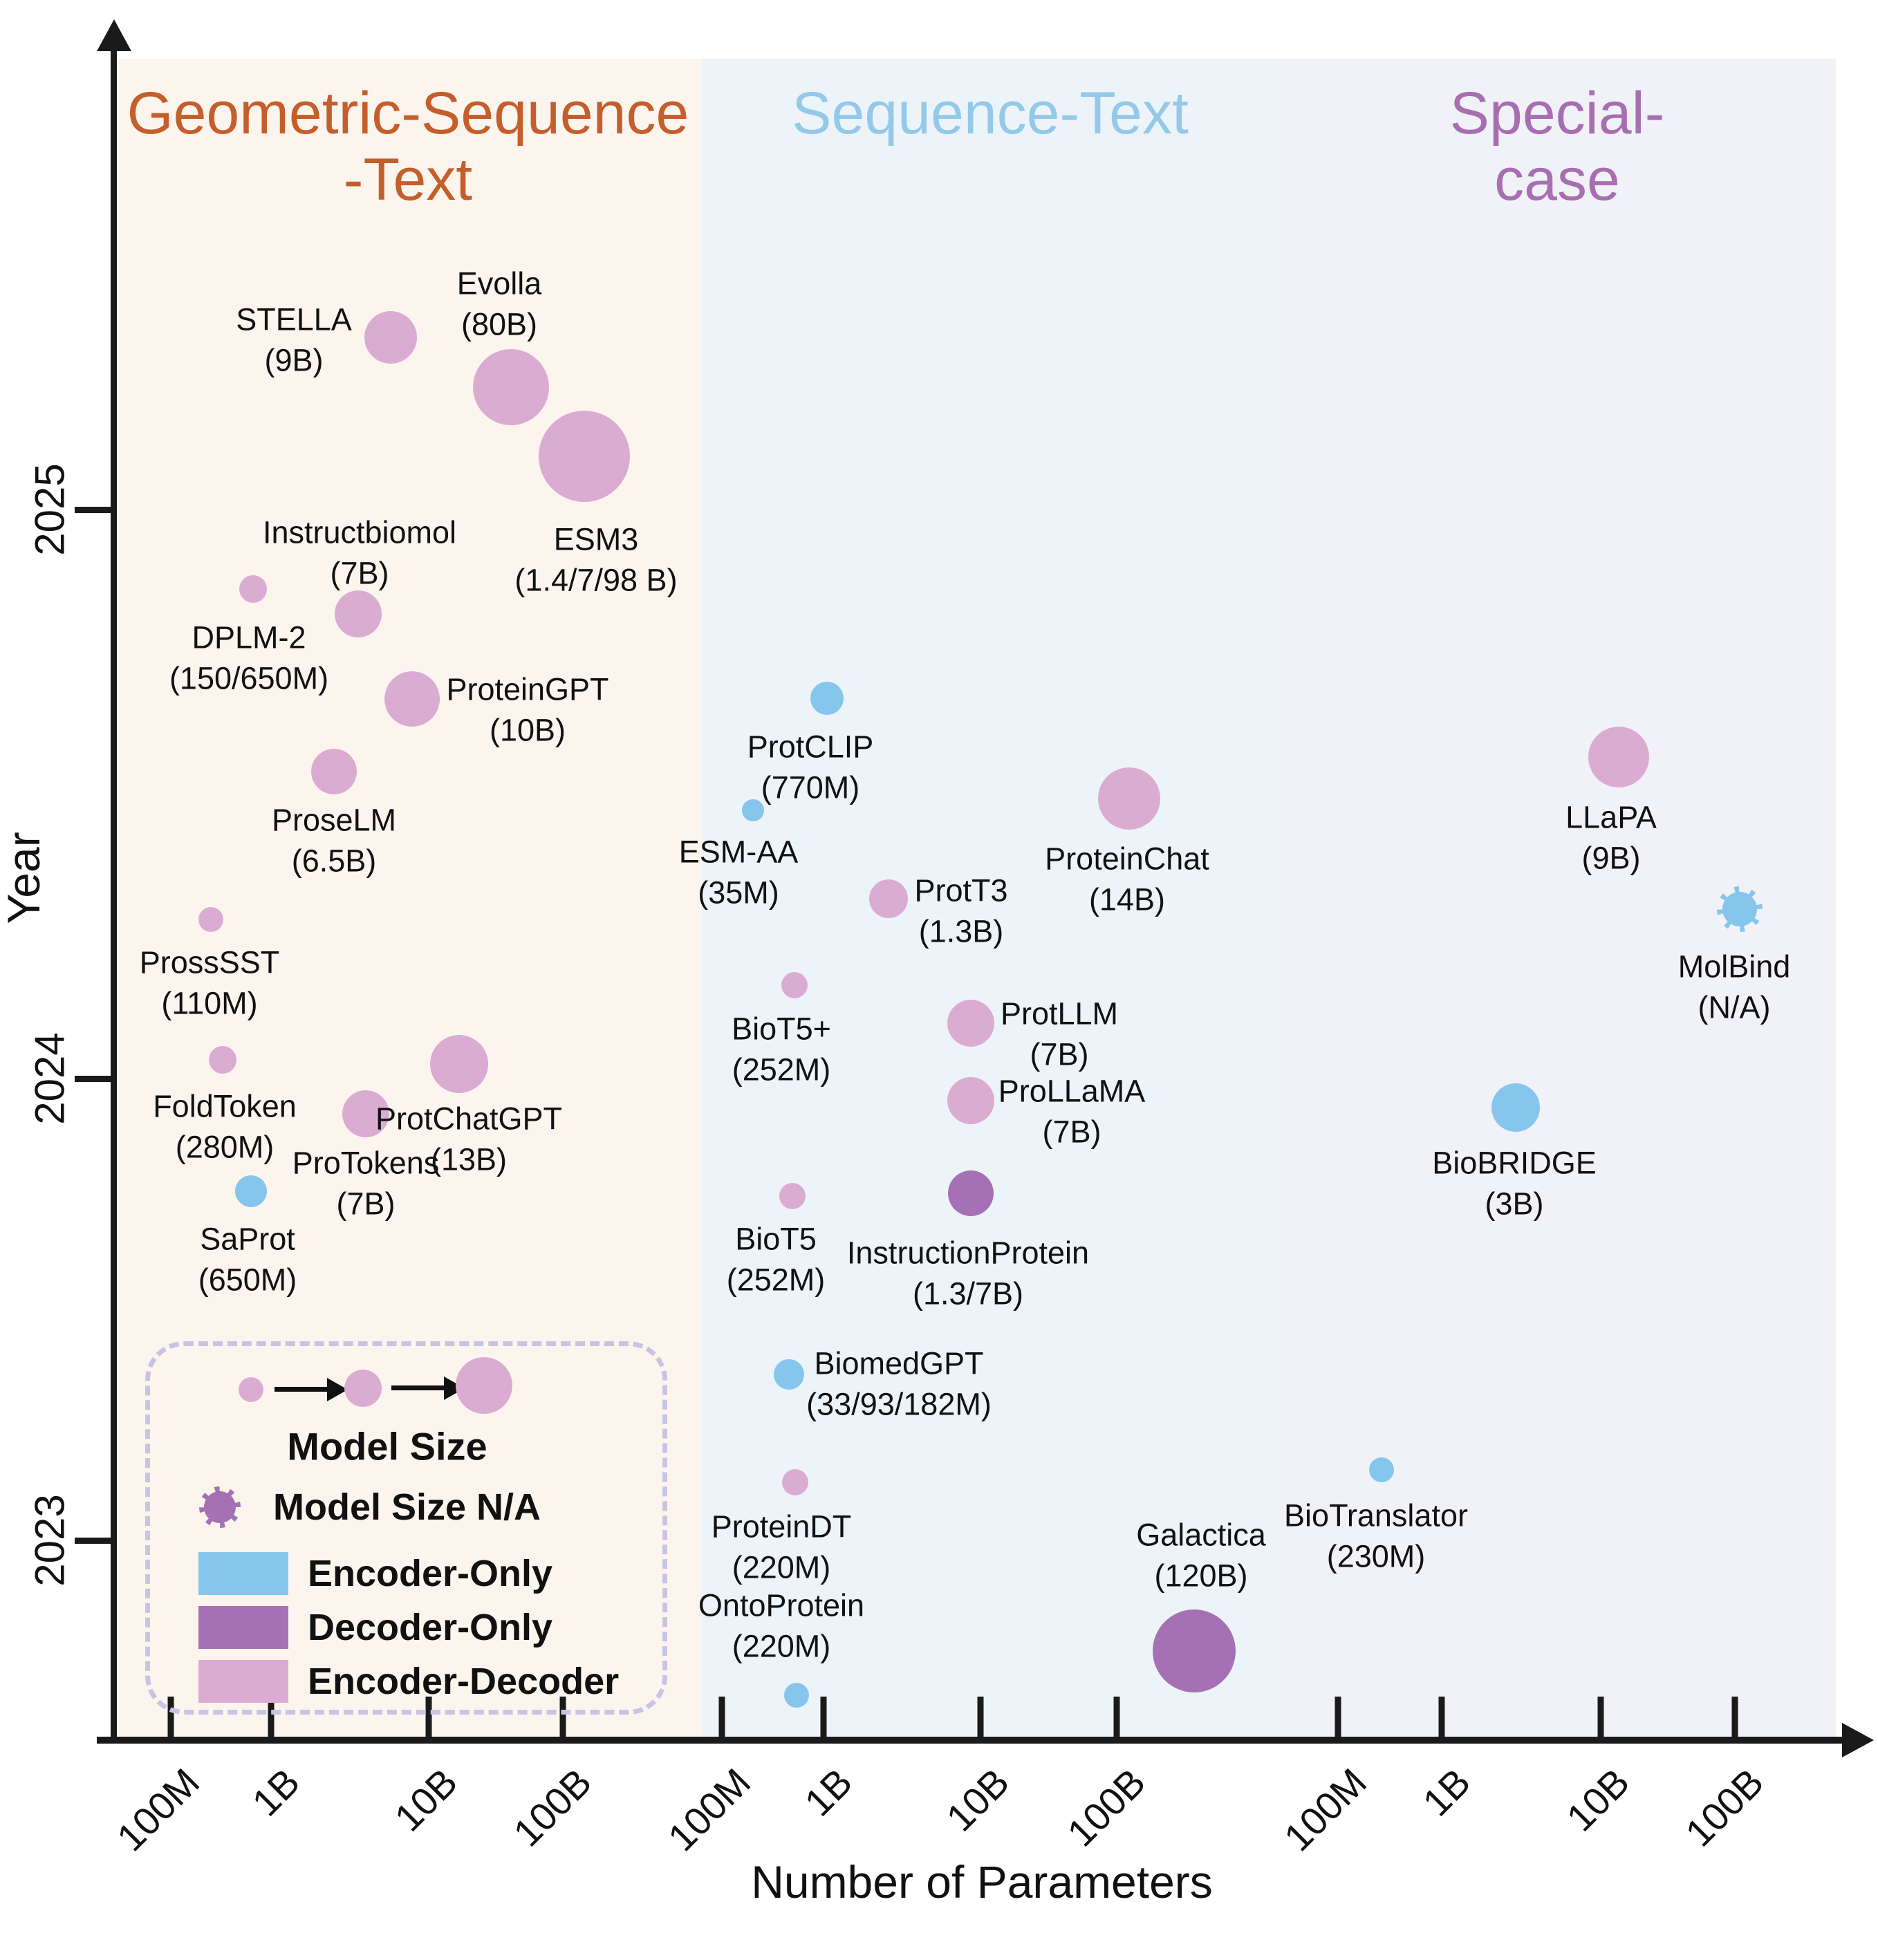 This screenshot has height=1960, width=1878. Describe the element at coordinates (243, 1573) in the screenshot. I see `legend-swatch-encoder-only` at that location.